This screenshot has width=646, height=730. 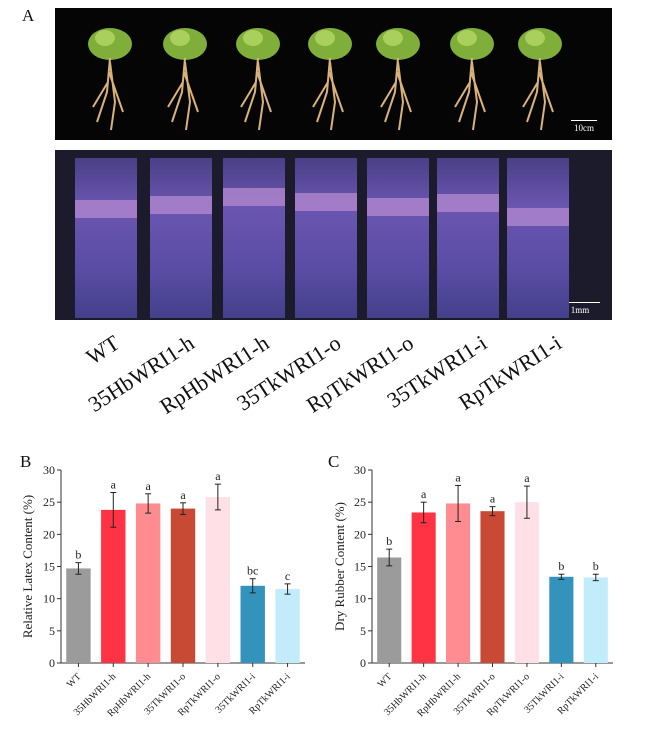 I want to click on significance-letter: bc, so click(x=252, y=571).